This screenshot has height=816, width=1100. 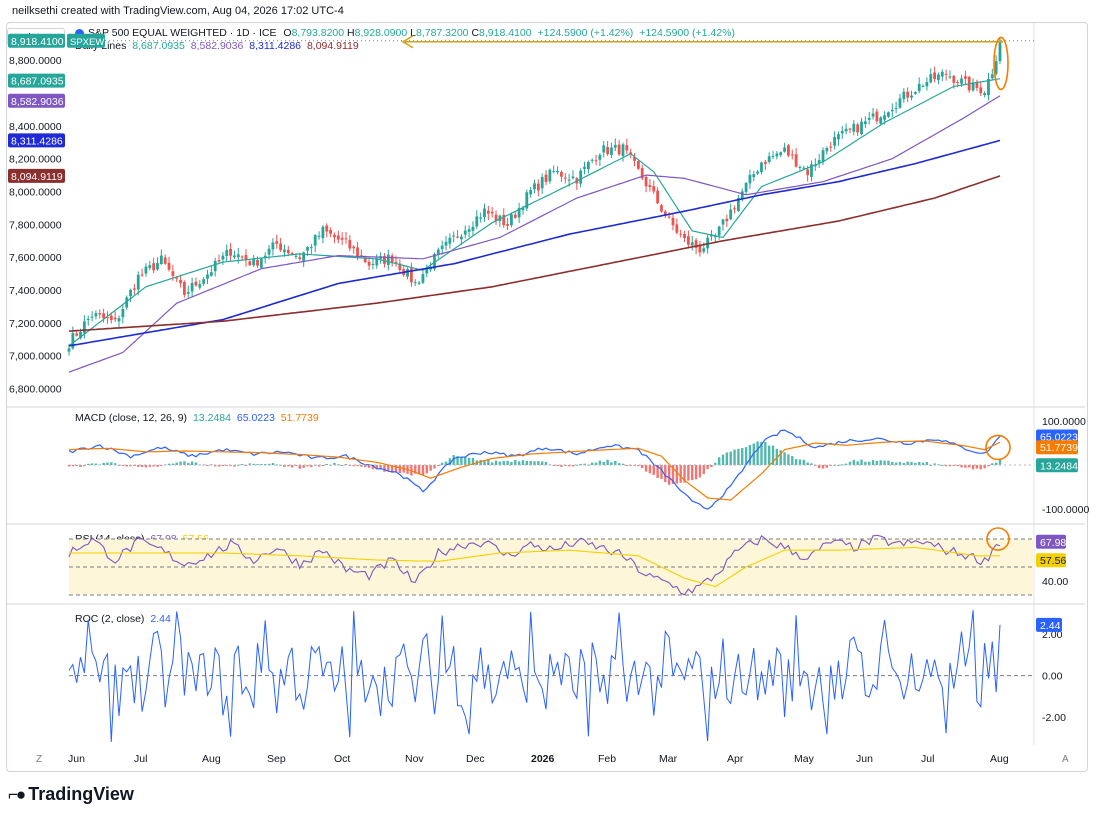 What do you see at coordinates (36, 140) in the screenshot?
I see `sma100-tag-bg` at bounding box center [36, 140].